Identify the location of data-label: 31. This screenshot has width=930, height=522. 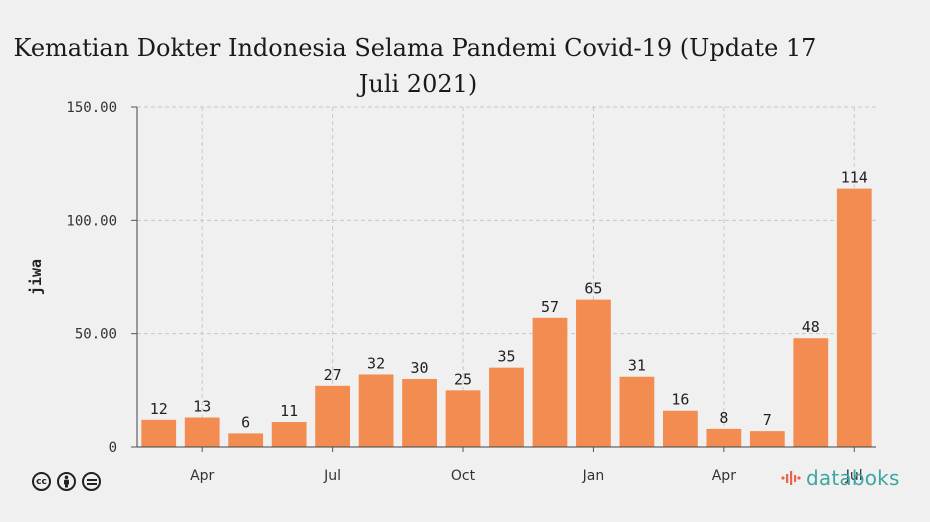
(637, 366).